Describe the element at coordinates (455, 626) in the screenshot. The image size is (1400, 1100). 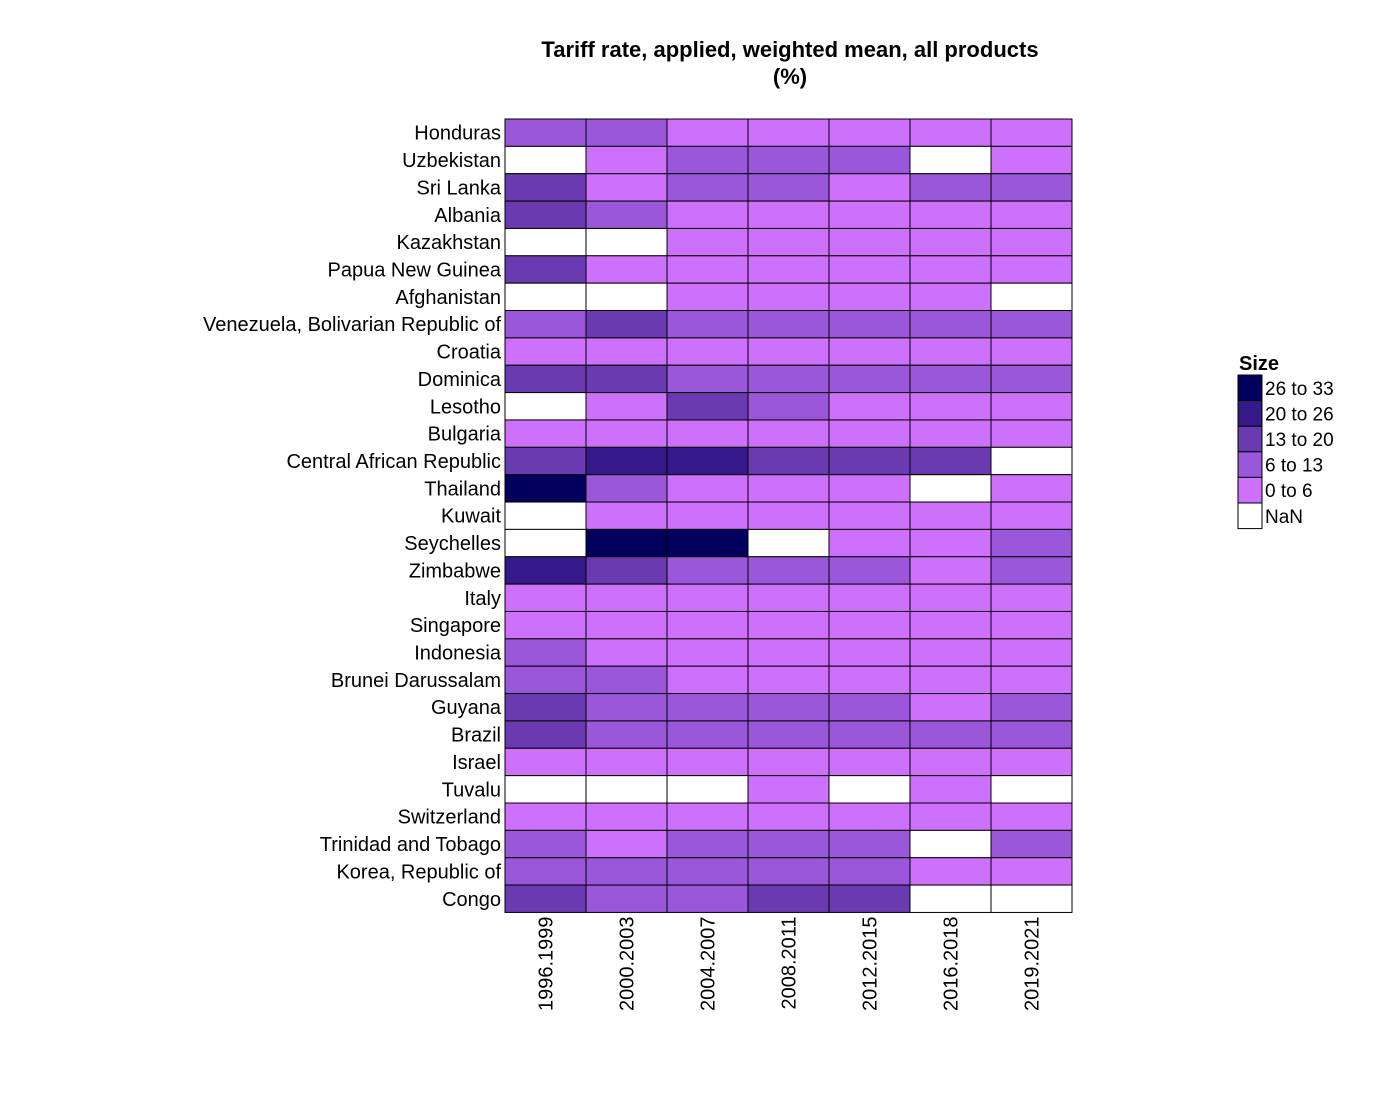
I see `row-label: Singapore` at that location.